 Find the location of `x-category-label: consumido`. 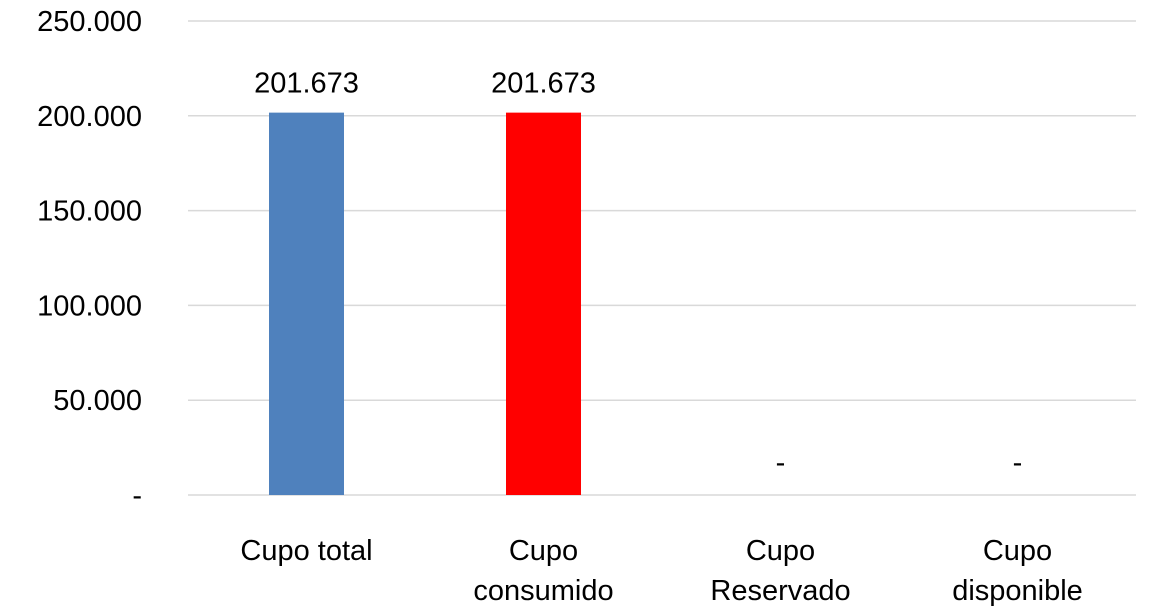

x-category-label: consumido is located at coordinates (543, 591).